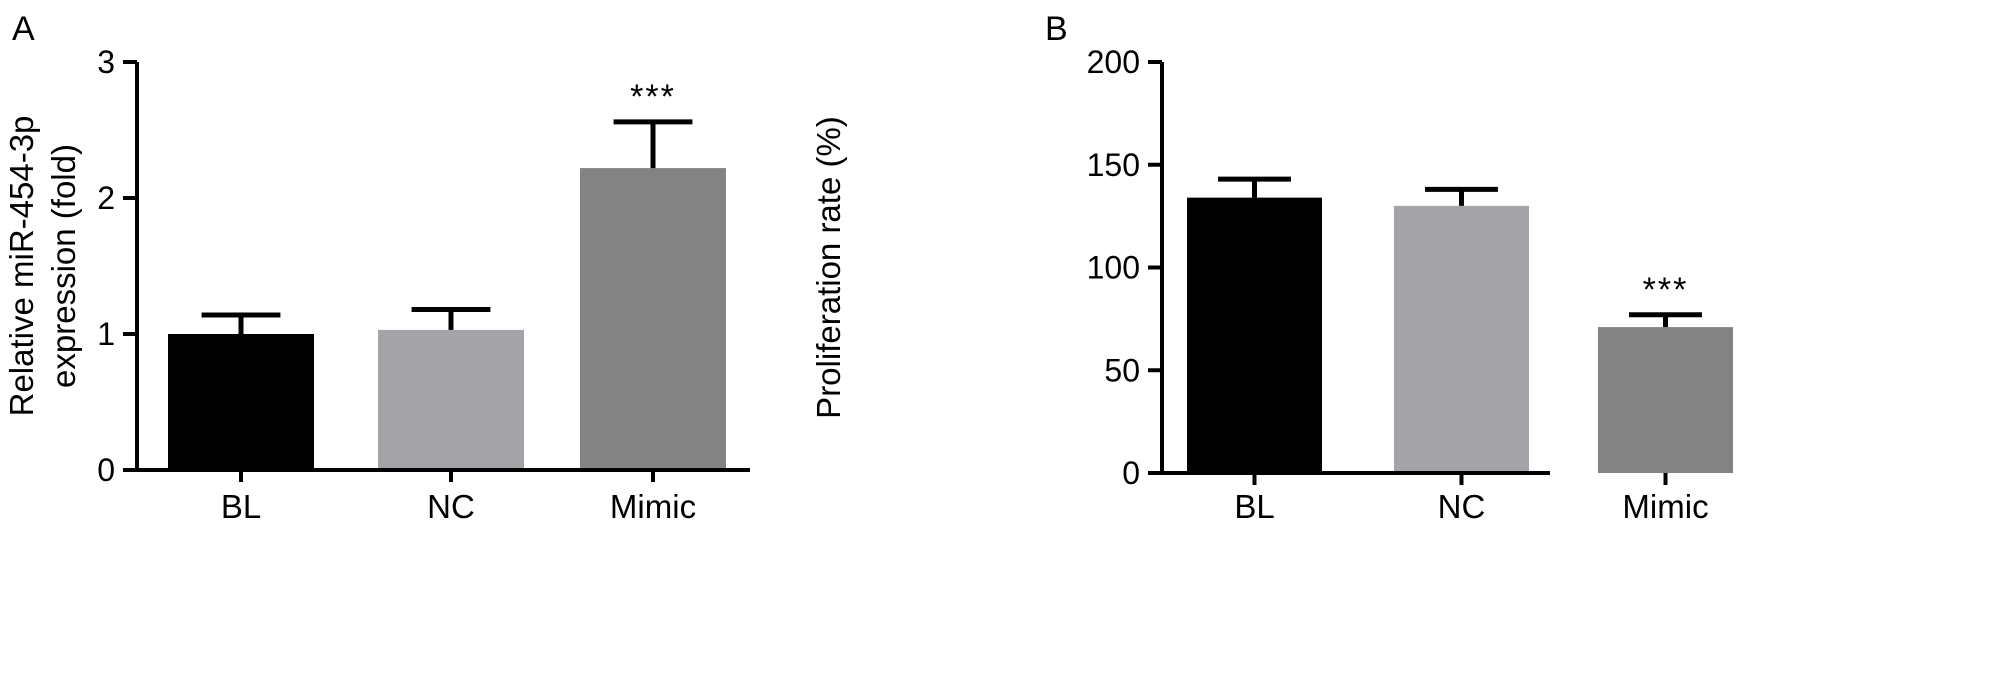  I want to click on y-tick-label: 50, so click(1122, 370).